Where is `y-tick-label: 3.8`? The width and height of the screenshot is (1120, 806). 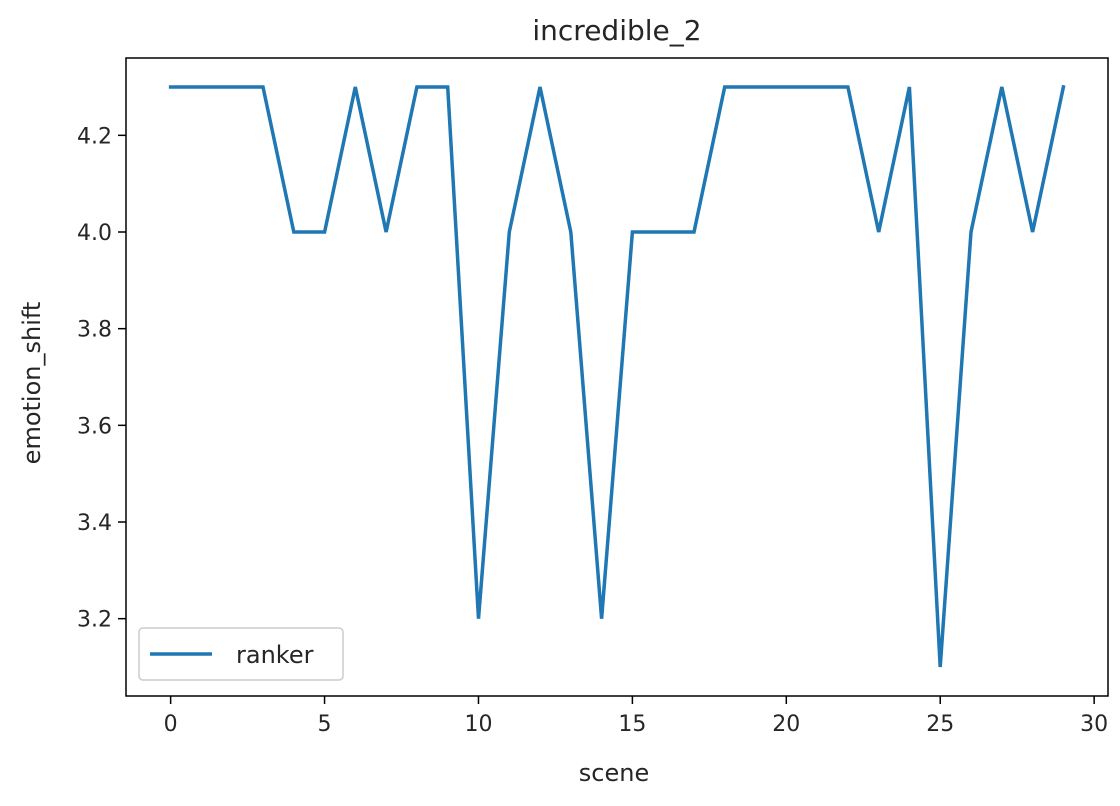 y-tick-label: 3.8 is located at coordinates (94, 330).